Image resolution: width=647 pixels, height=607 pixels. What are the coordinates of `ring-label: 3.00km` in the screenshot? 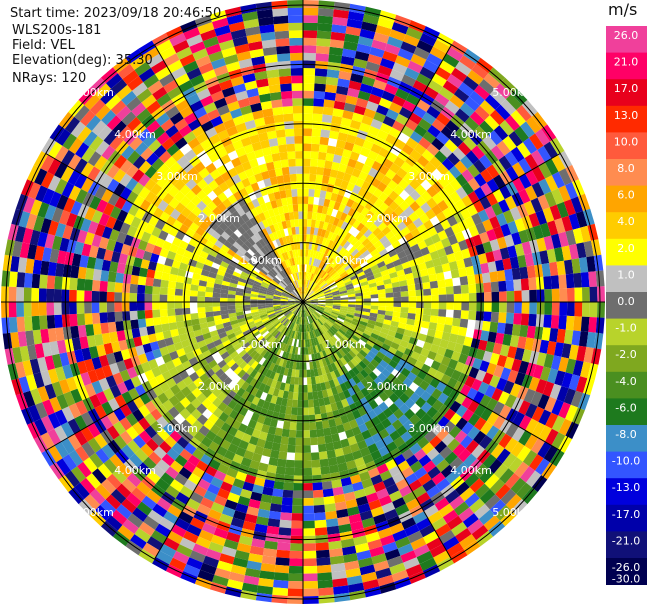 It's located at (177, 428).